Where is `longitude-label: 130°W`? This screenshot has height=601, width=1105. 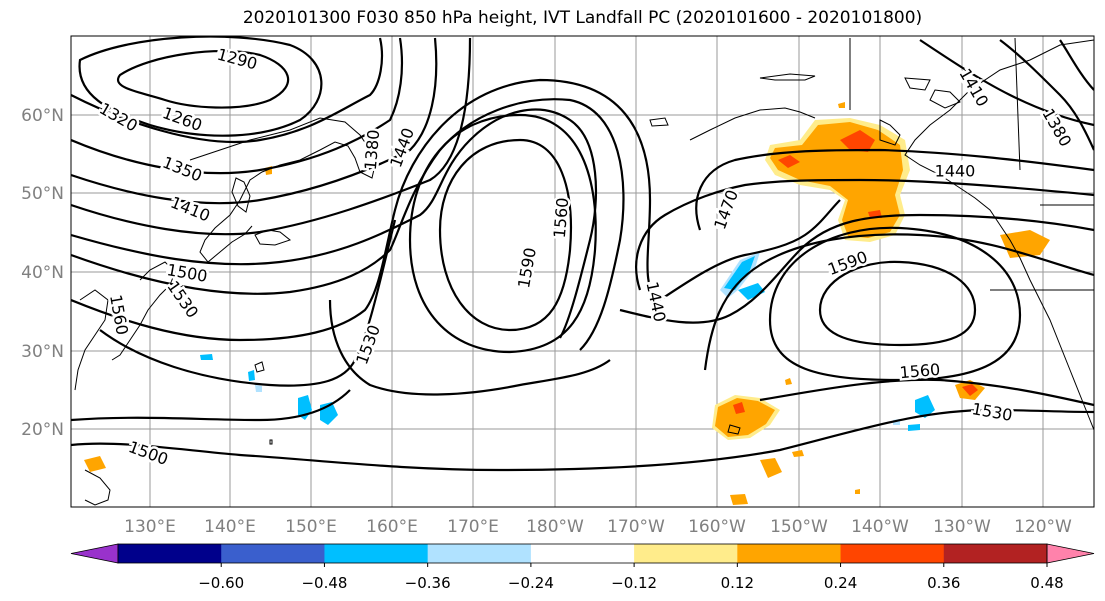
longitude-label: 130°W is located at coordinates (962, 527).